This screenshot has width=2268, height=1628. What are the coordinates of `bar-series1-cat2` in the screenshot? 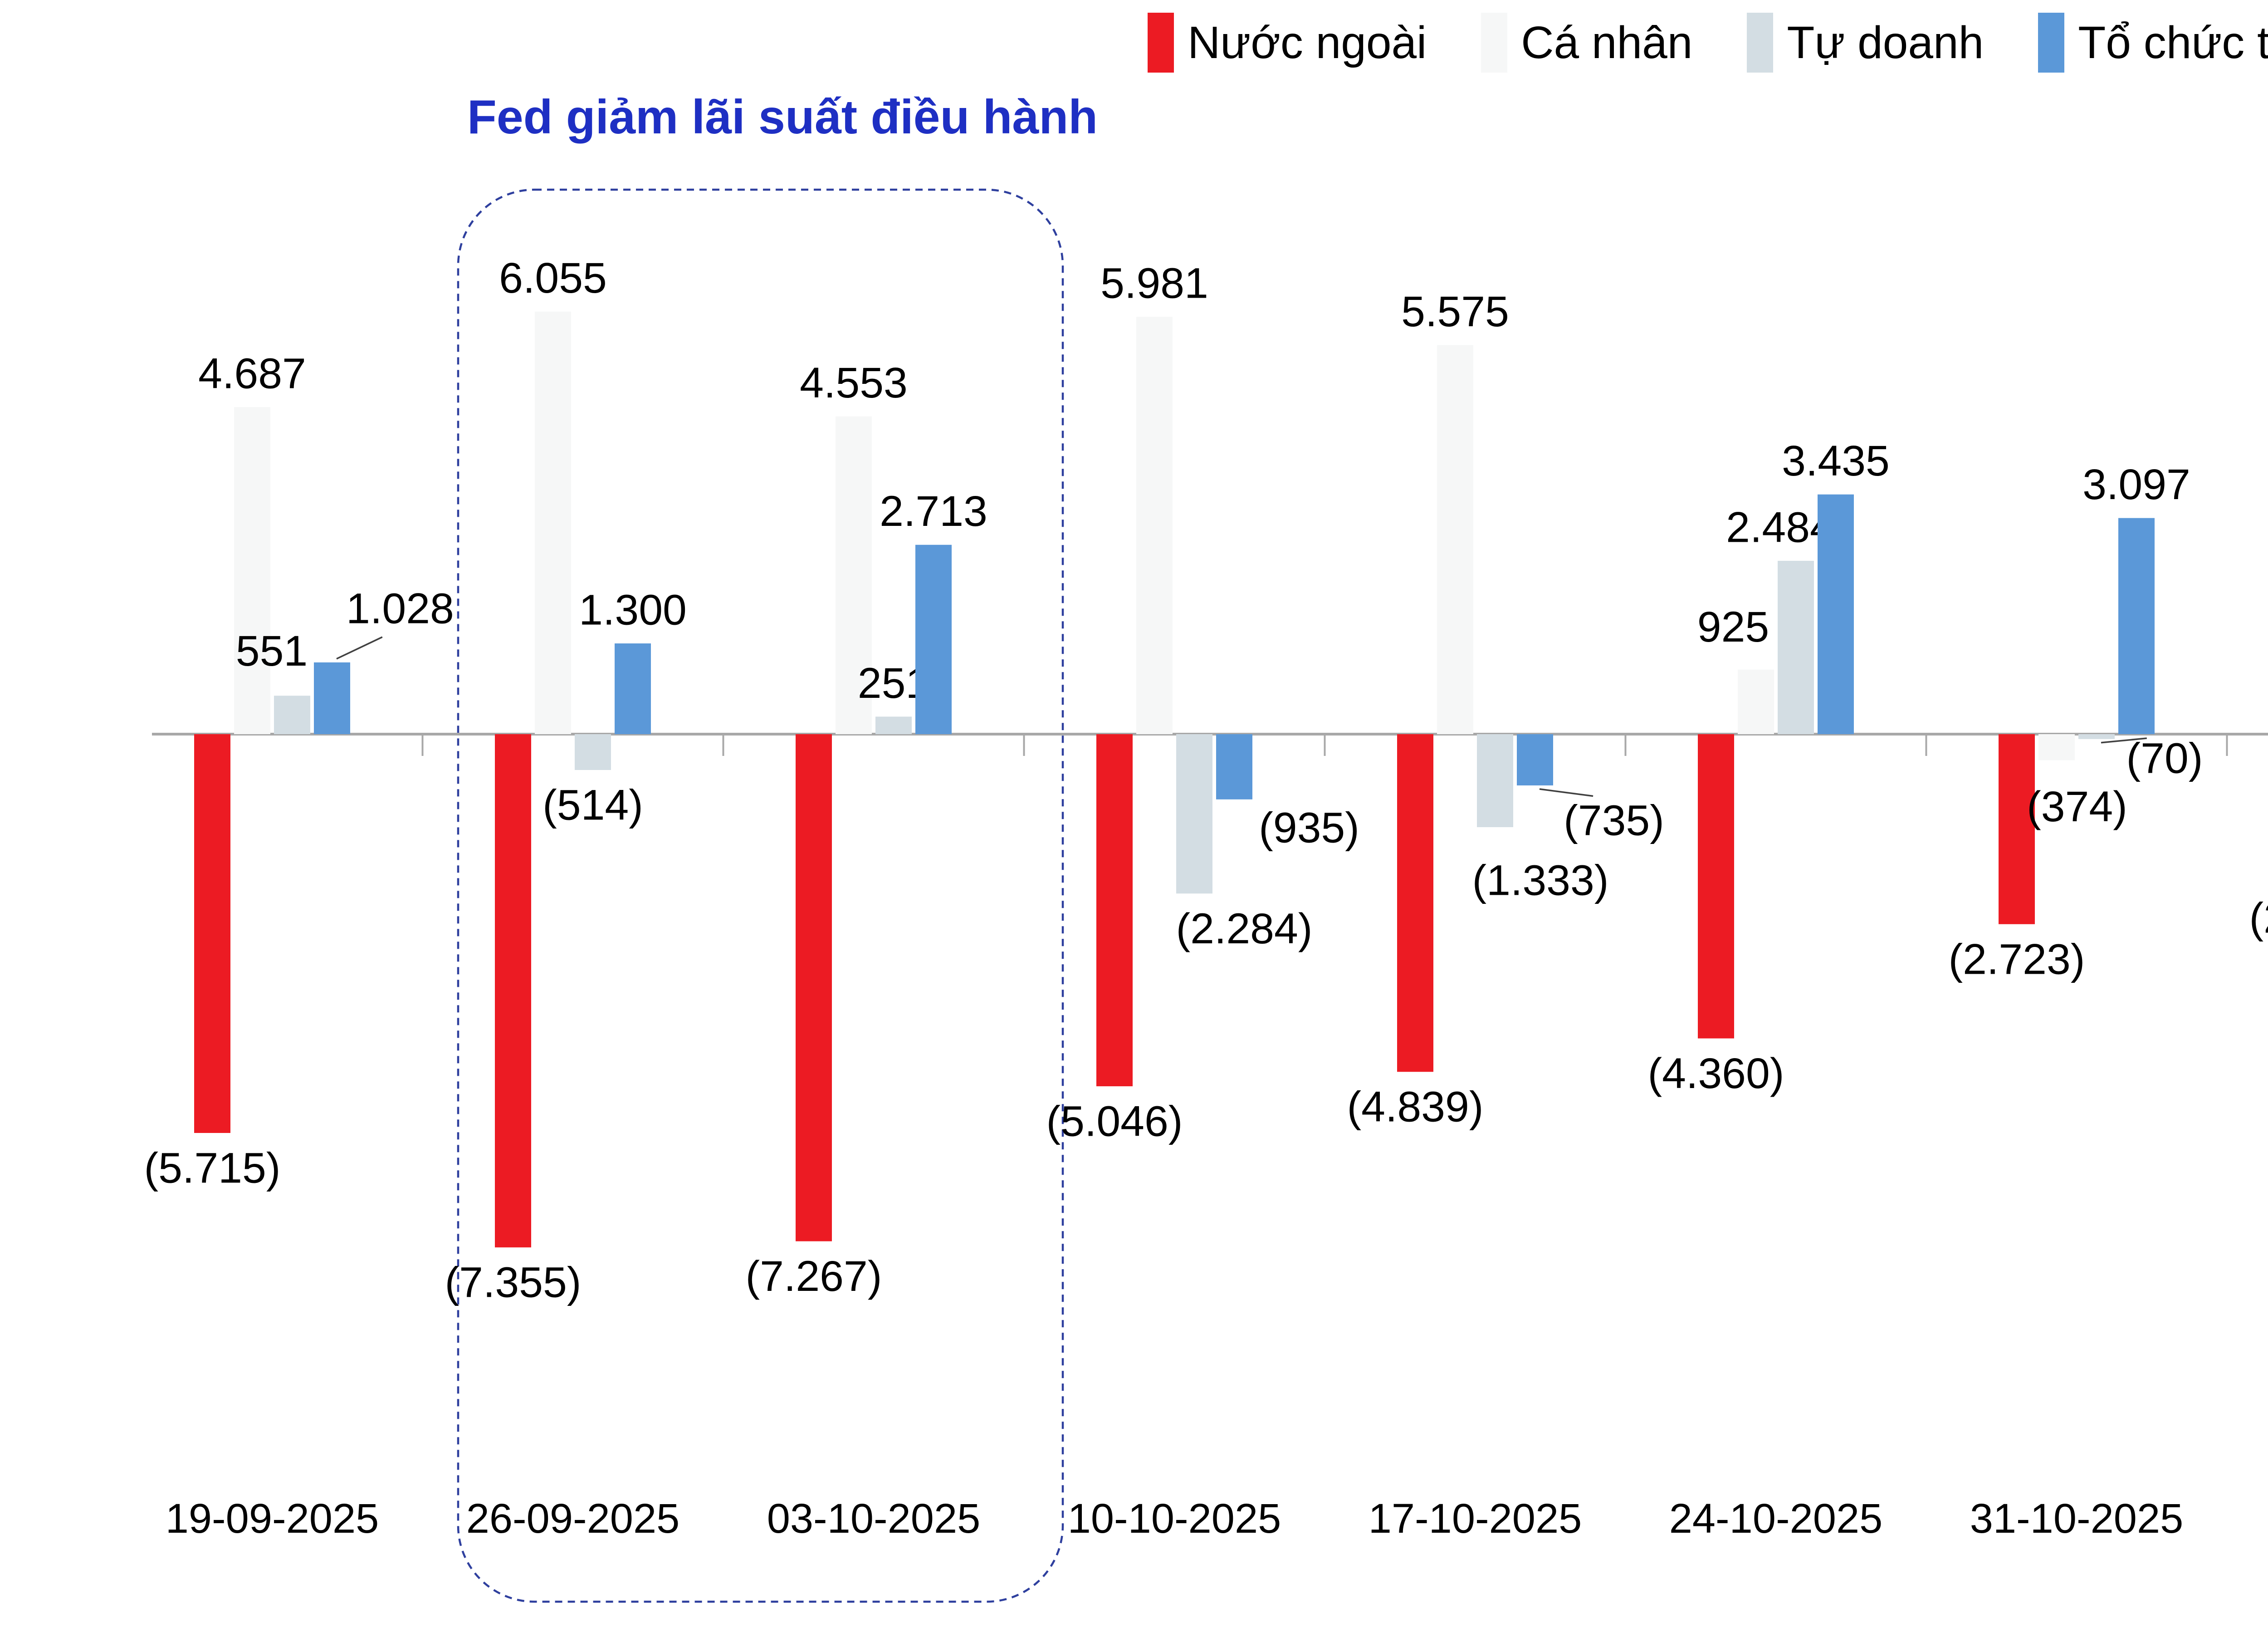 It's located at (854, 575).